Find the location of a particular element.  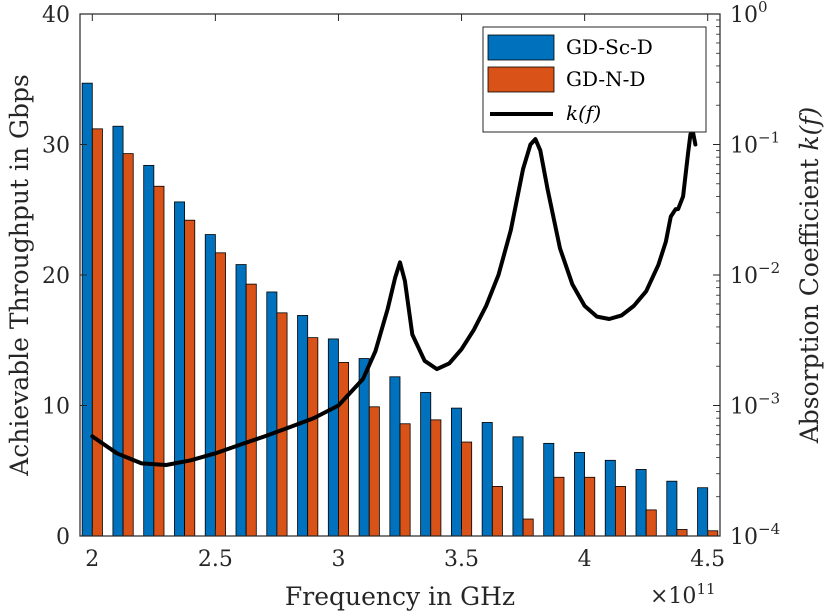

y2-tick-label: 10⁻⁴ is located at coordinates (755, 535).